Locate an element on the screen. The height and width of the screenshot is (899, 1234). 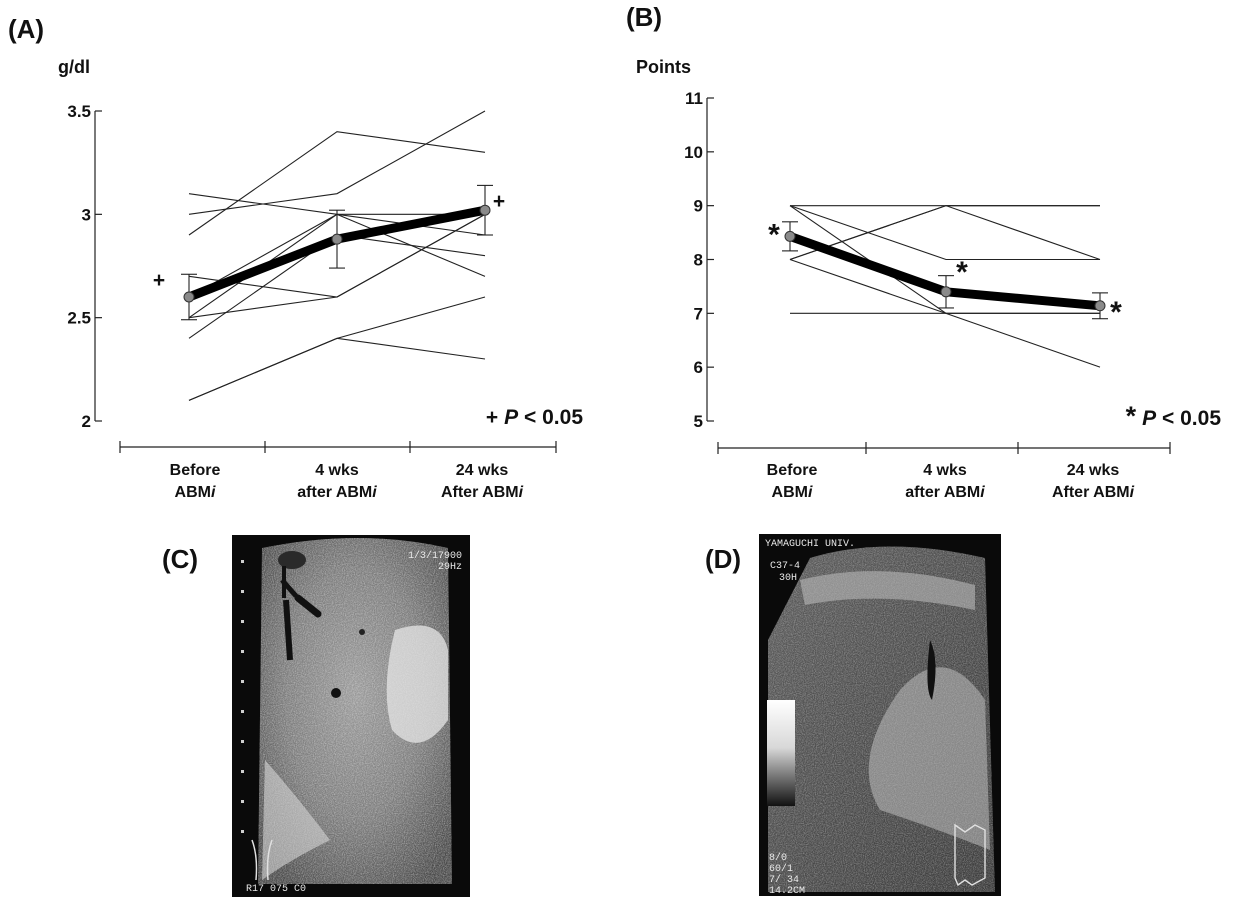
ultrasound-d-overlay-bottom-2: 60/1 is located at coordinates (781, 869).